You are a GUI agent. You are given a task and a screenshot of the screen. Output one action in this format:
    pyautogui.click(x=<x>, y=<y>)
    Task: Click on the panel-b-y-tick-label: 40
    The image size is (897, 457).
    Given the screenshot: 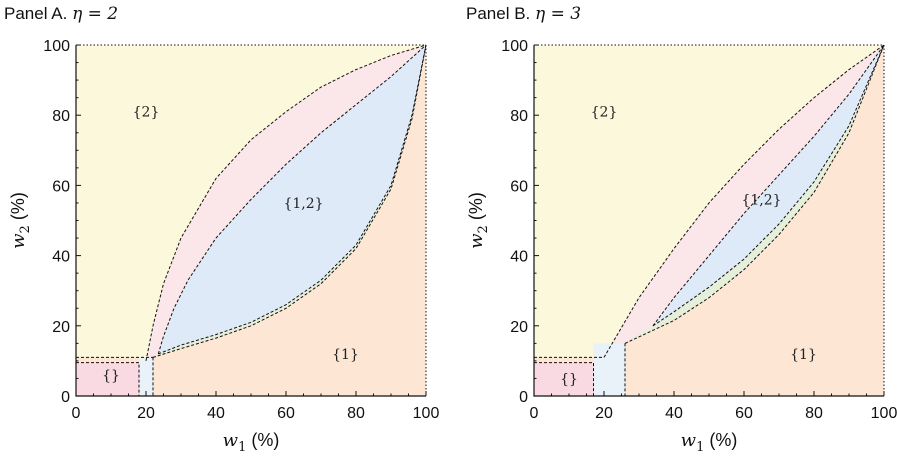 What is the action you would take?
    pyautogui.click(x=519, y=257)
    